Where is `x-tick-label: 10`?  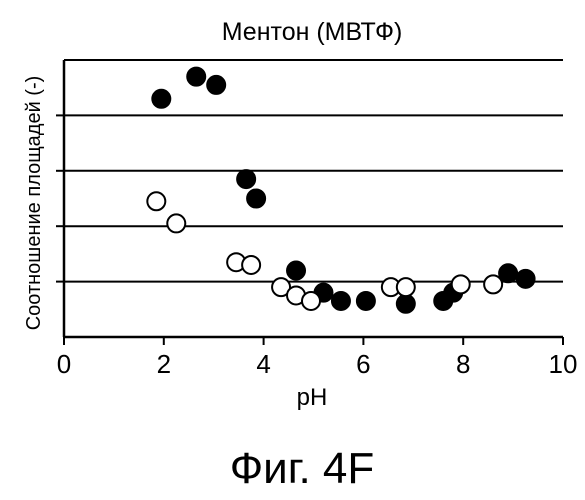
x-tick-label: 10 is located at coordinates (563, 364).